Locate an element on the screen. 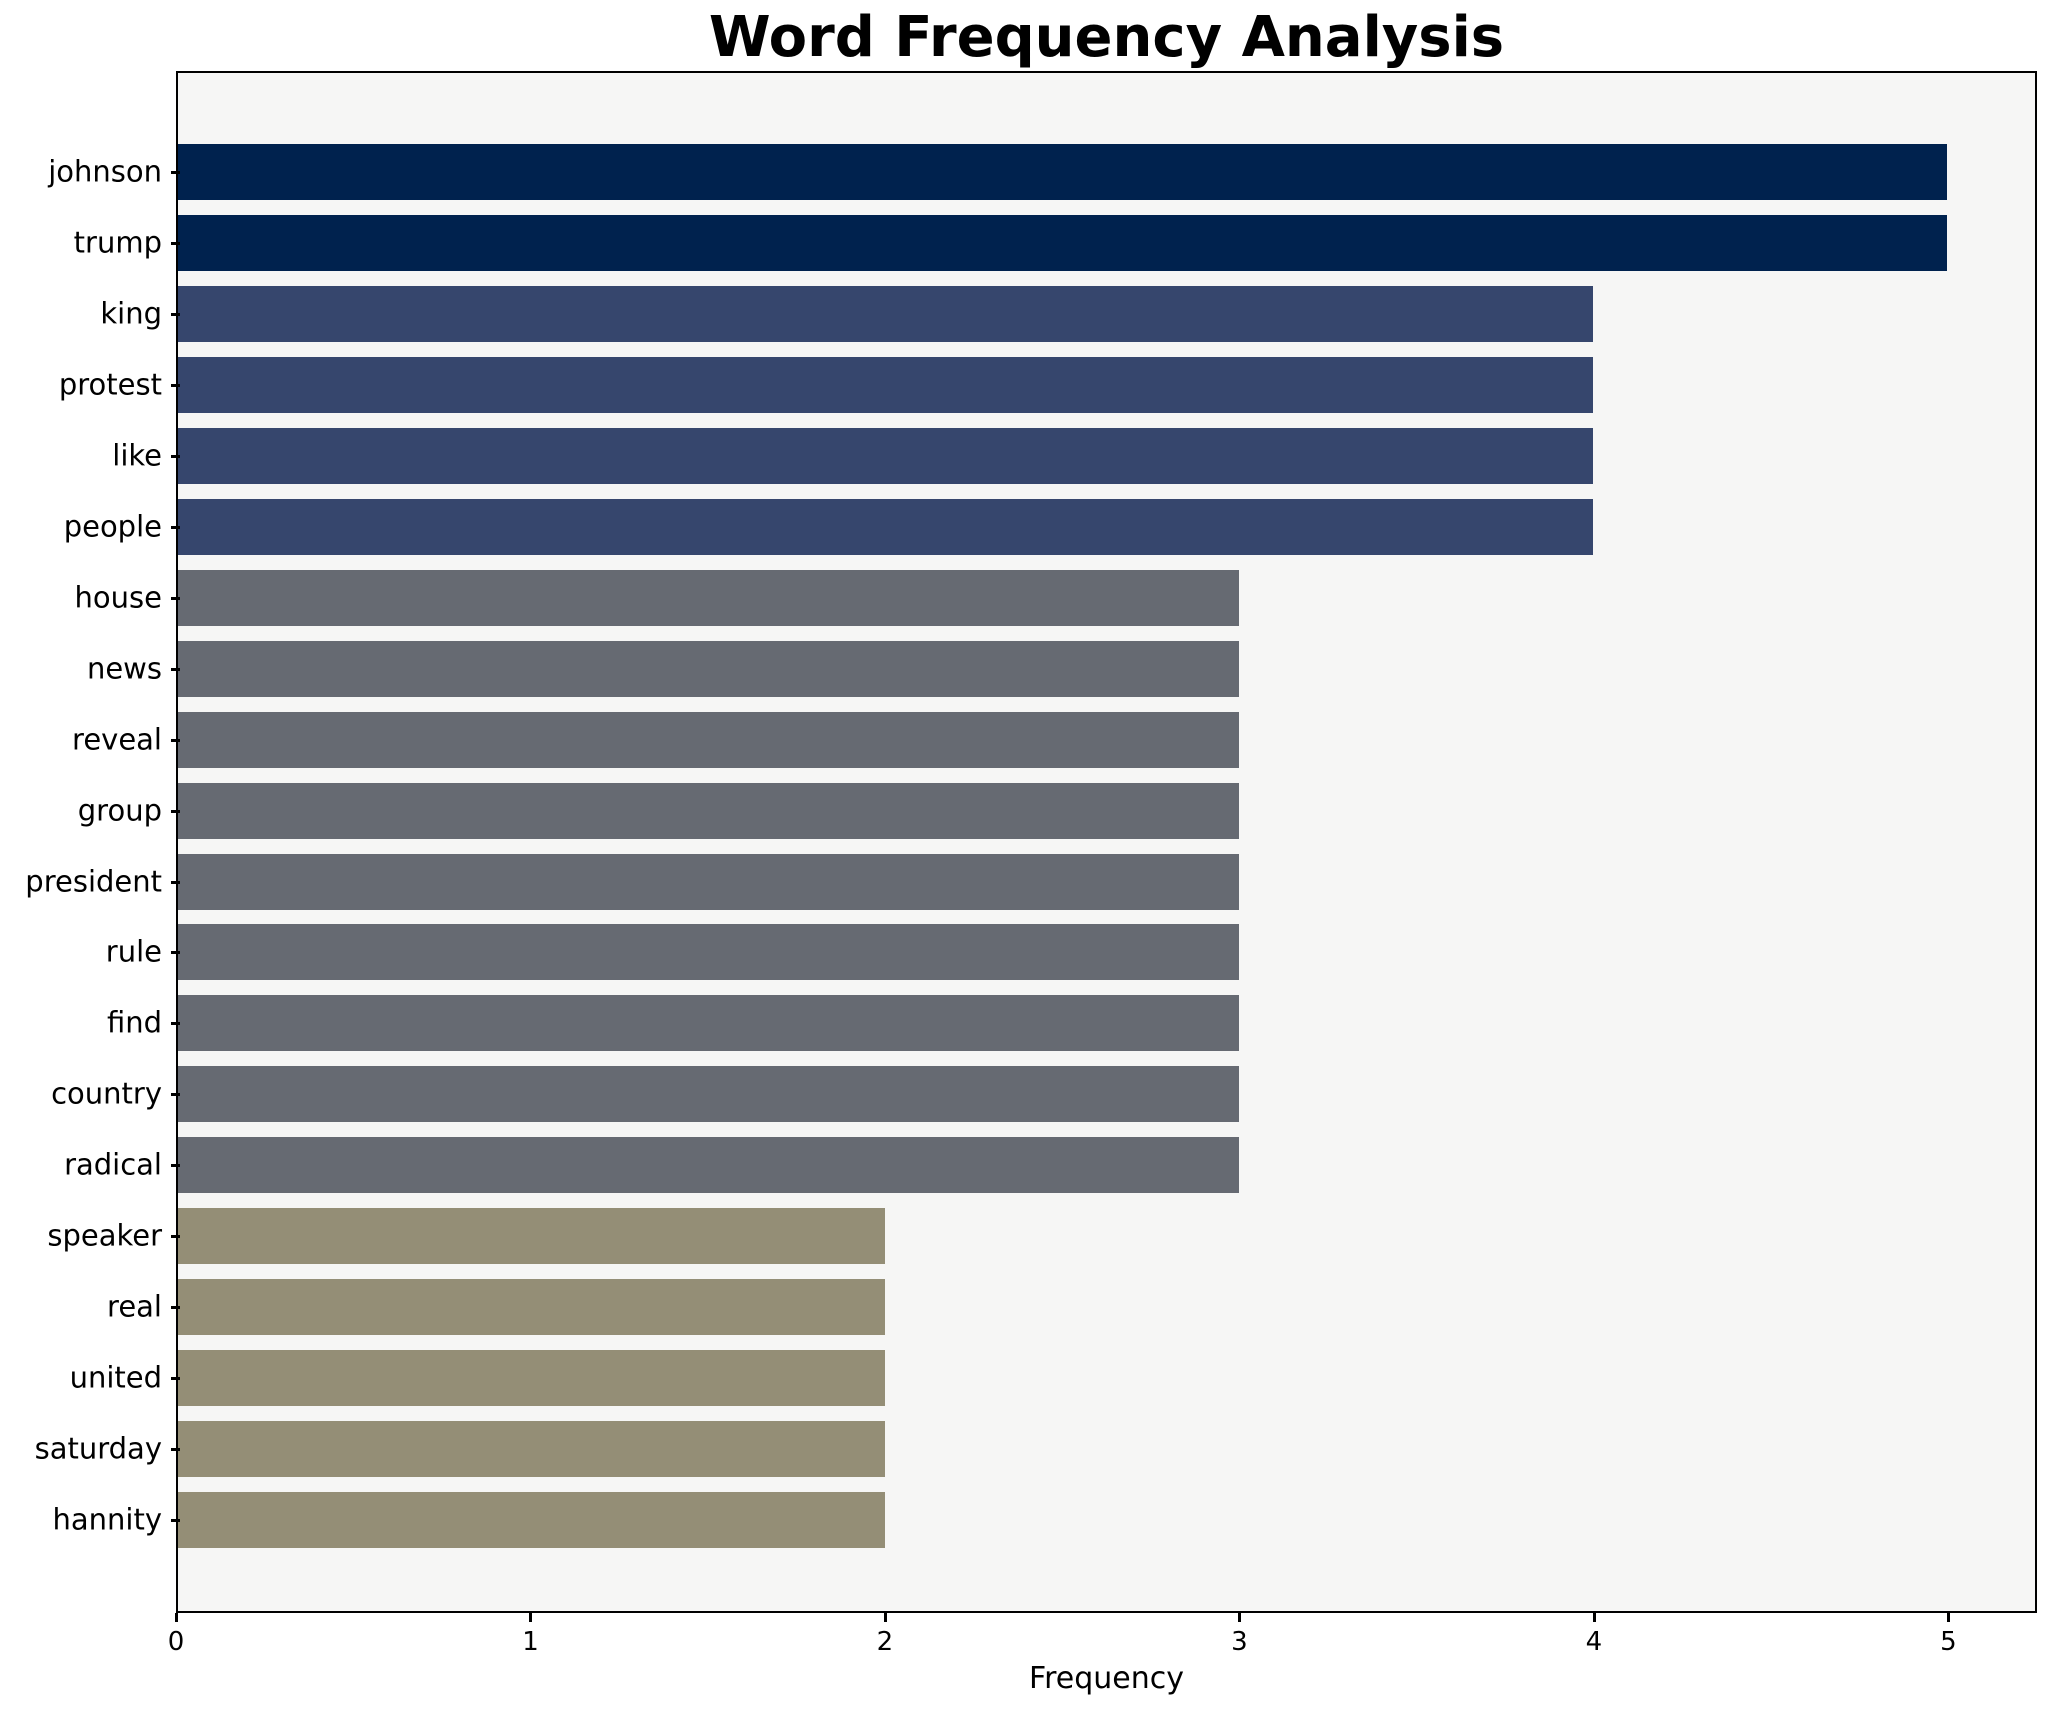 The image size is (2056, 1722). y-tick-label: country is located at coordinates (106, 1093).